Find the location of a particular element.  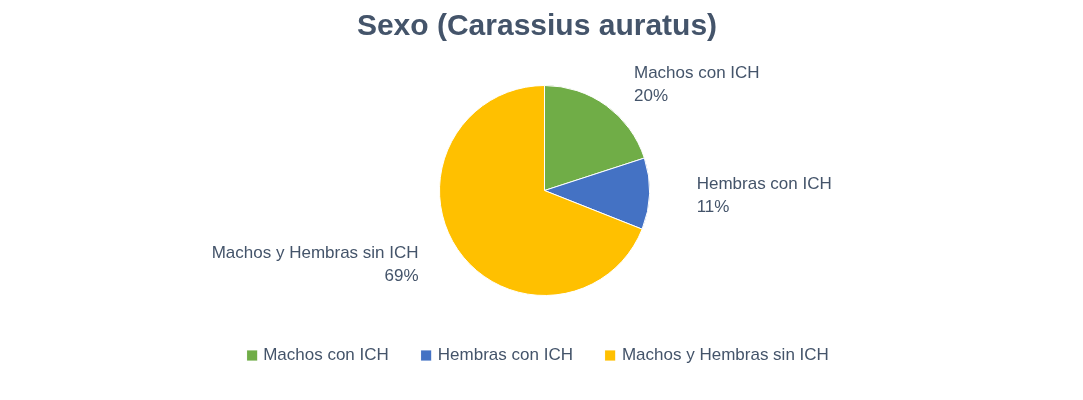

legend-label: Machos con ICH is located at coordinates (326, 355).